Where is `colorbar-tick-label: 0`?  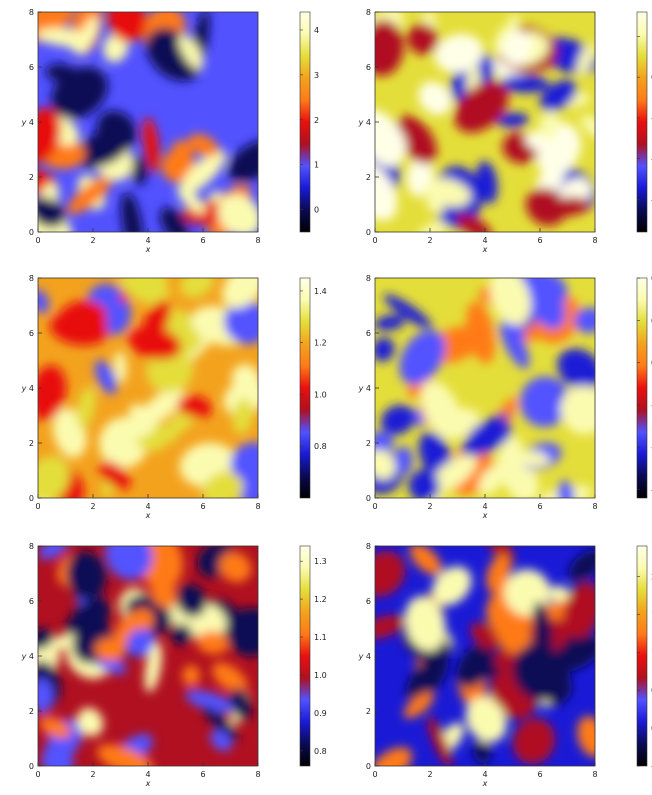
colorbar-tick-label: 0 is located at coordinates (316, 210).